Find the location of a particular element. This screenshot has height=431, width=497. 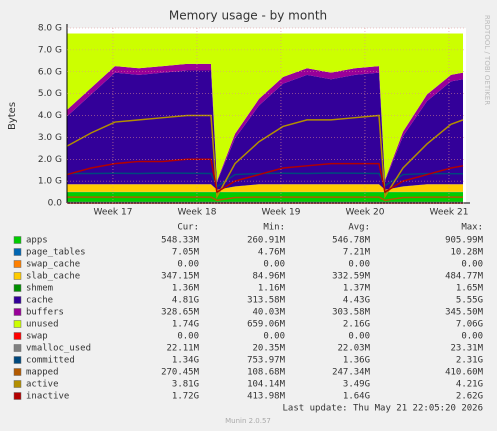

chart-title: Memory usage - by month is located at coordinates (248, 16).